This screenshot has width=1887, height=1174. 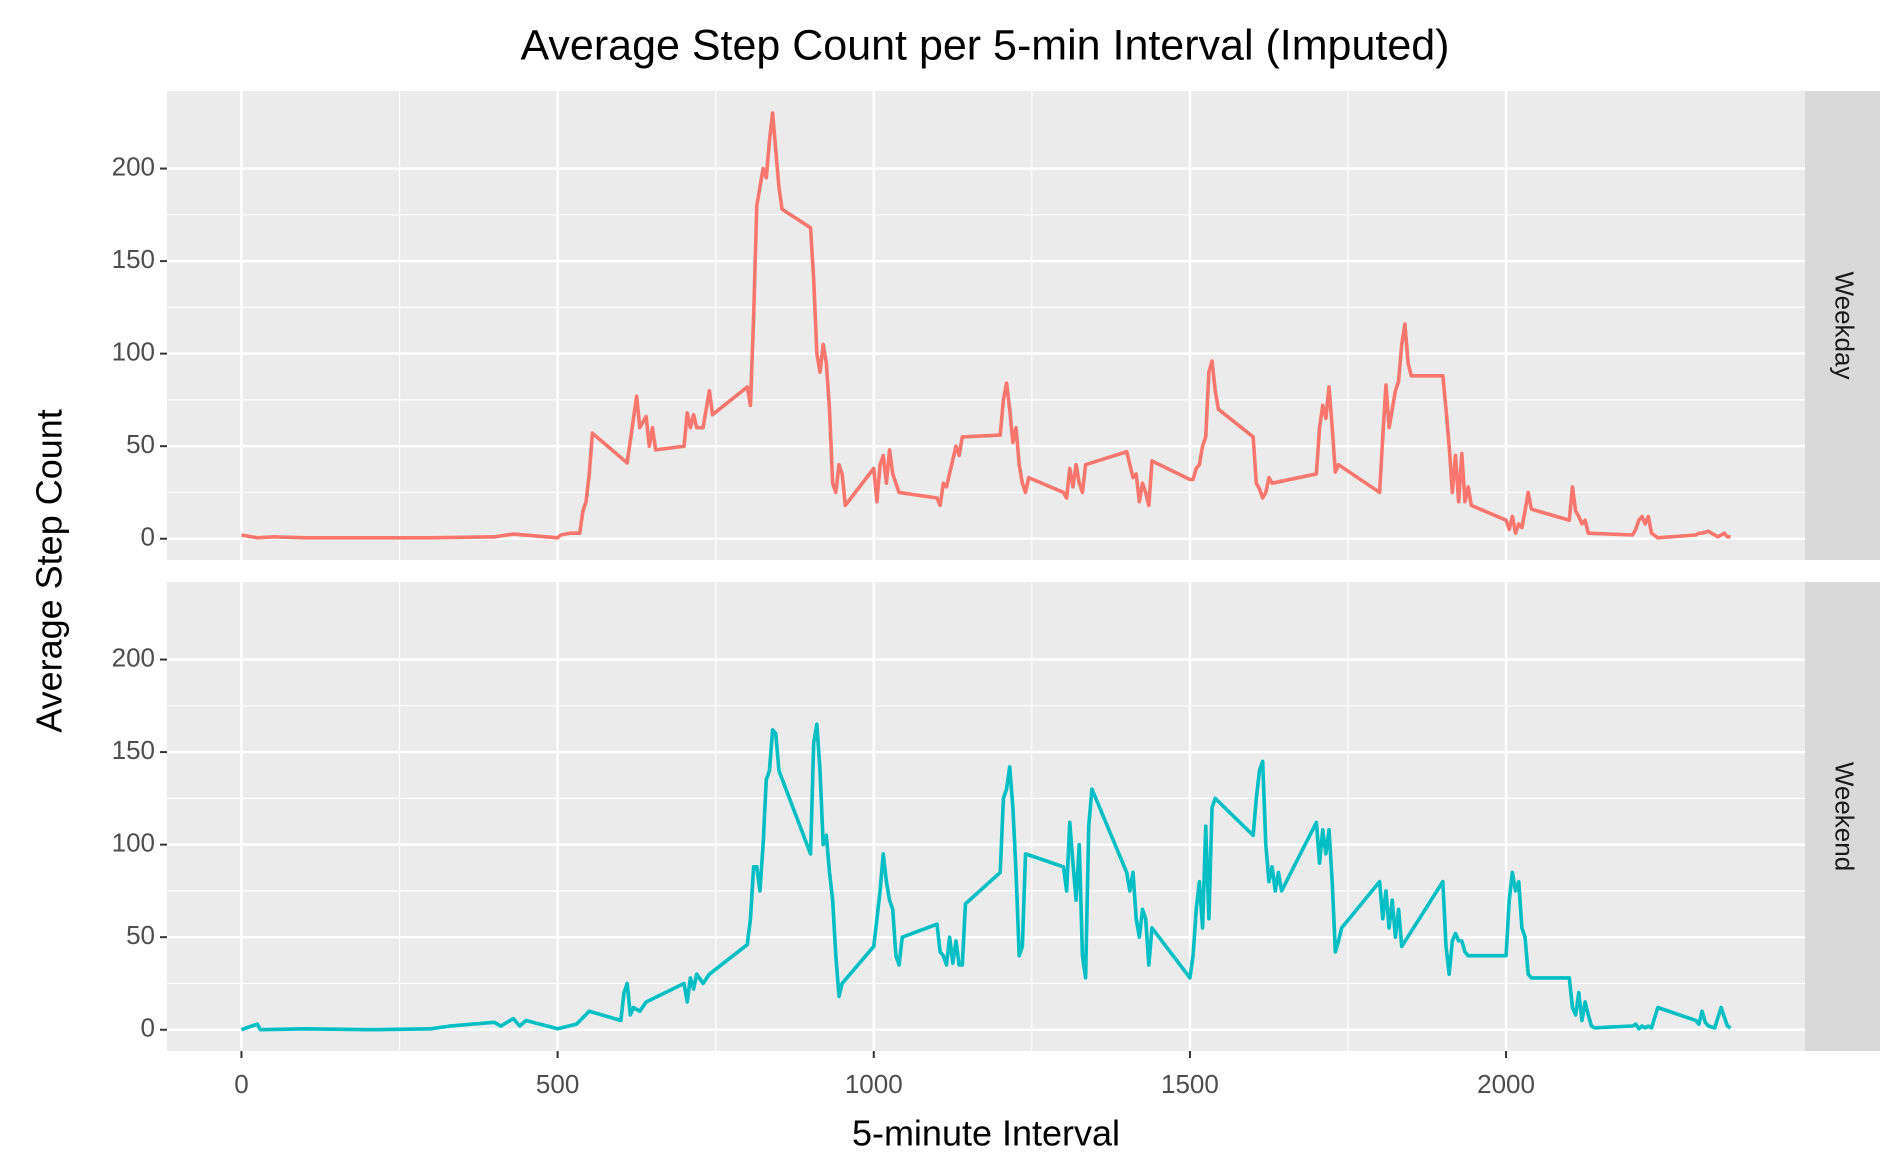 I want to click on strip-label: Weekday, so click(x=1845, y=326).